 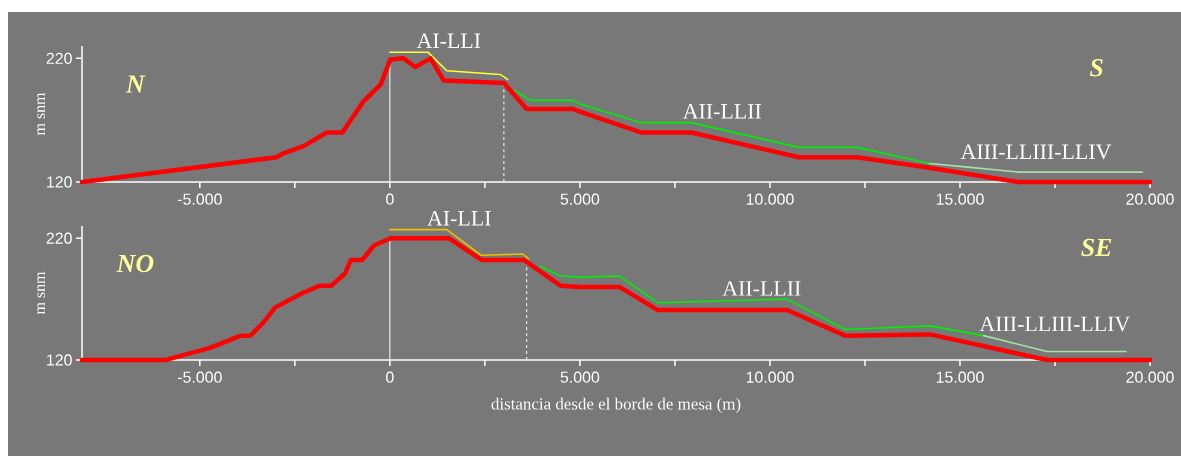 I want to click on x-axis-title: distancia desde el borde de mesa (m), so click(x=616, y=405).